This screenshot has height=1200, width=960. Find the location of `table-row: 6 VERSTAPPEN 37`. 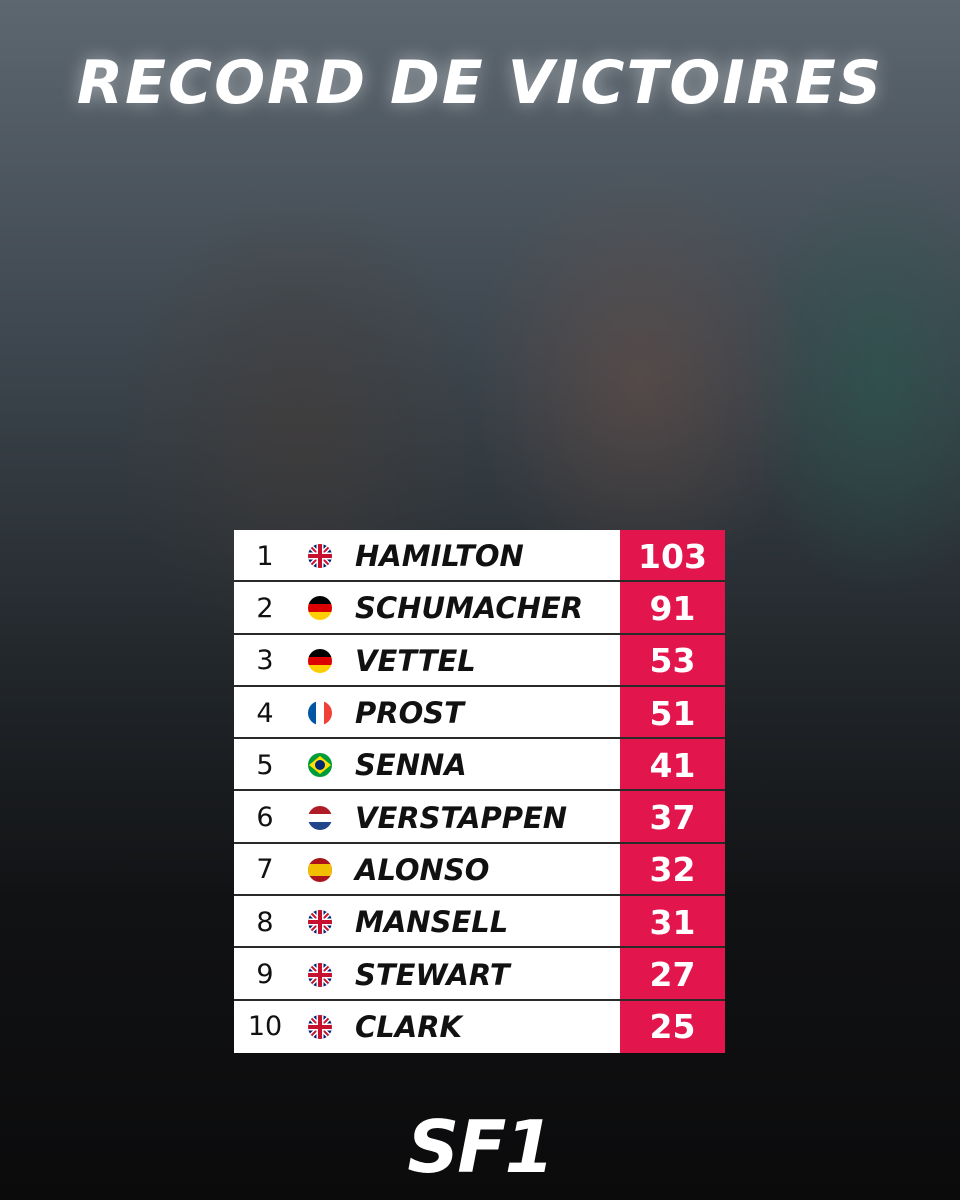

table-row: 6 VERSTAPPEN 37 is located at coordinates (479, 818).